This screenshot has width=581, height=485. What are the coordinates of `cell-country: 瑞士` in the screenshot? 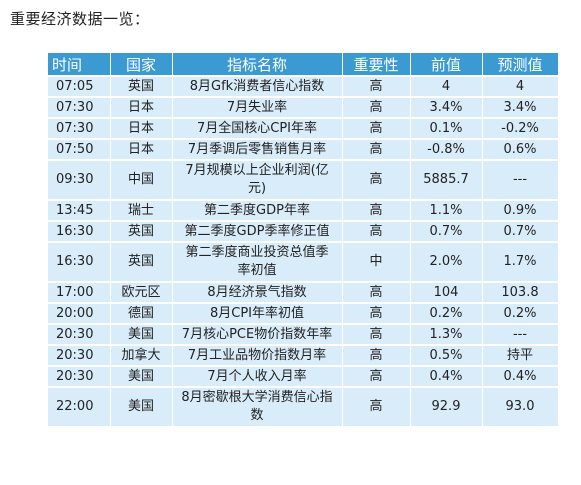 It's located at (141, 210).